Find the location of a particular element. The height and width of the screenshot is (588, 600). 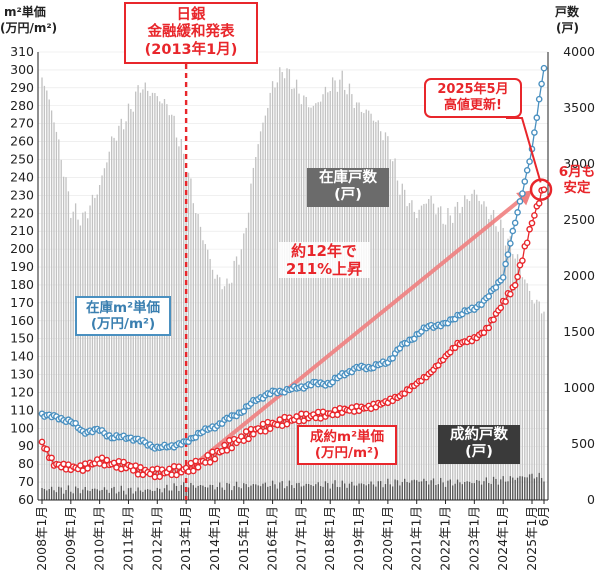

x-tick-label: 2022年1月 is located at coordinates (445, 538).